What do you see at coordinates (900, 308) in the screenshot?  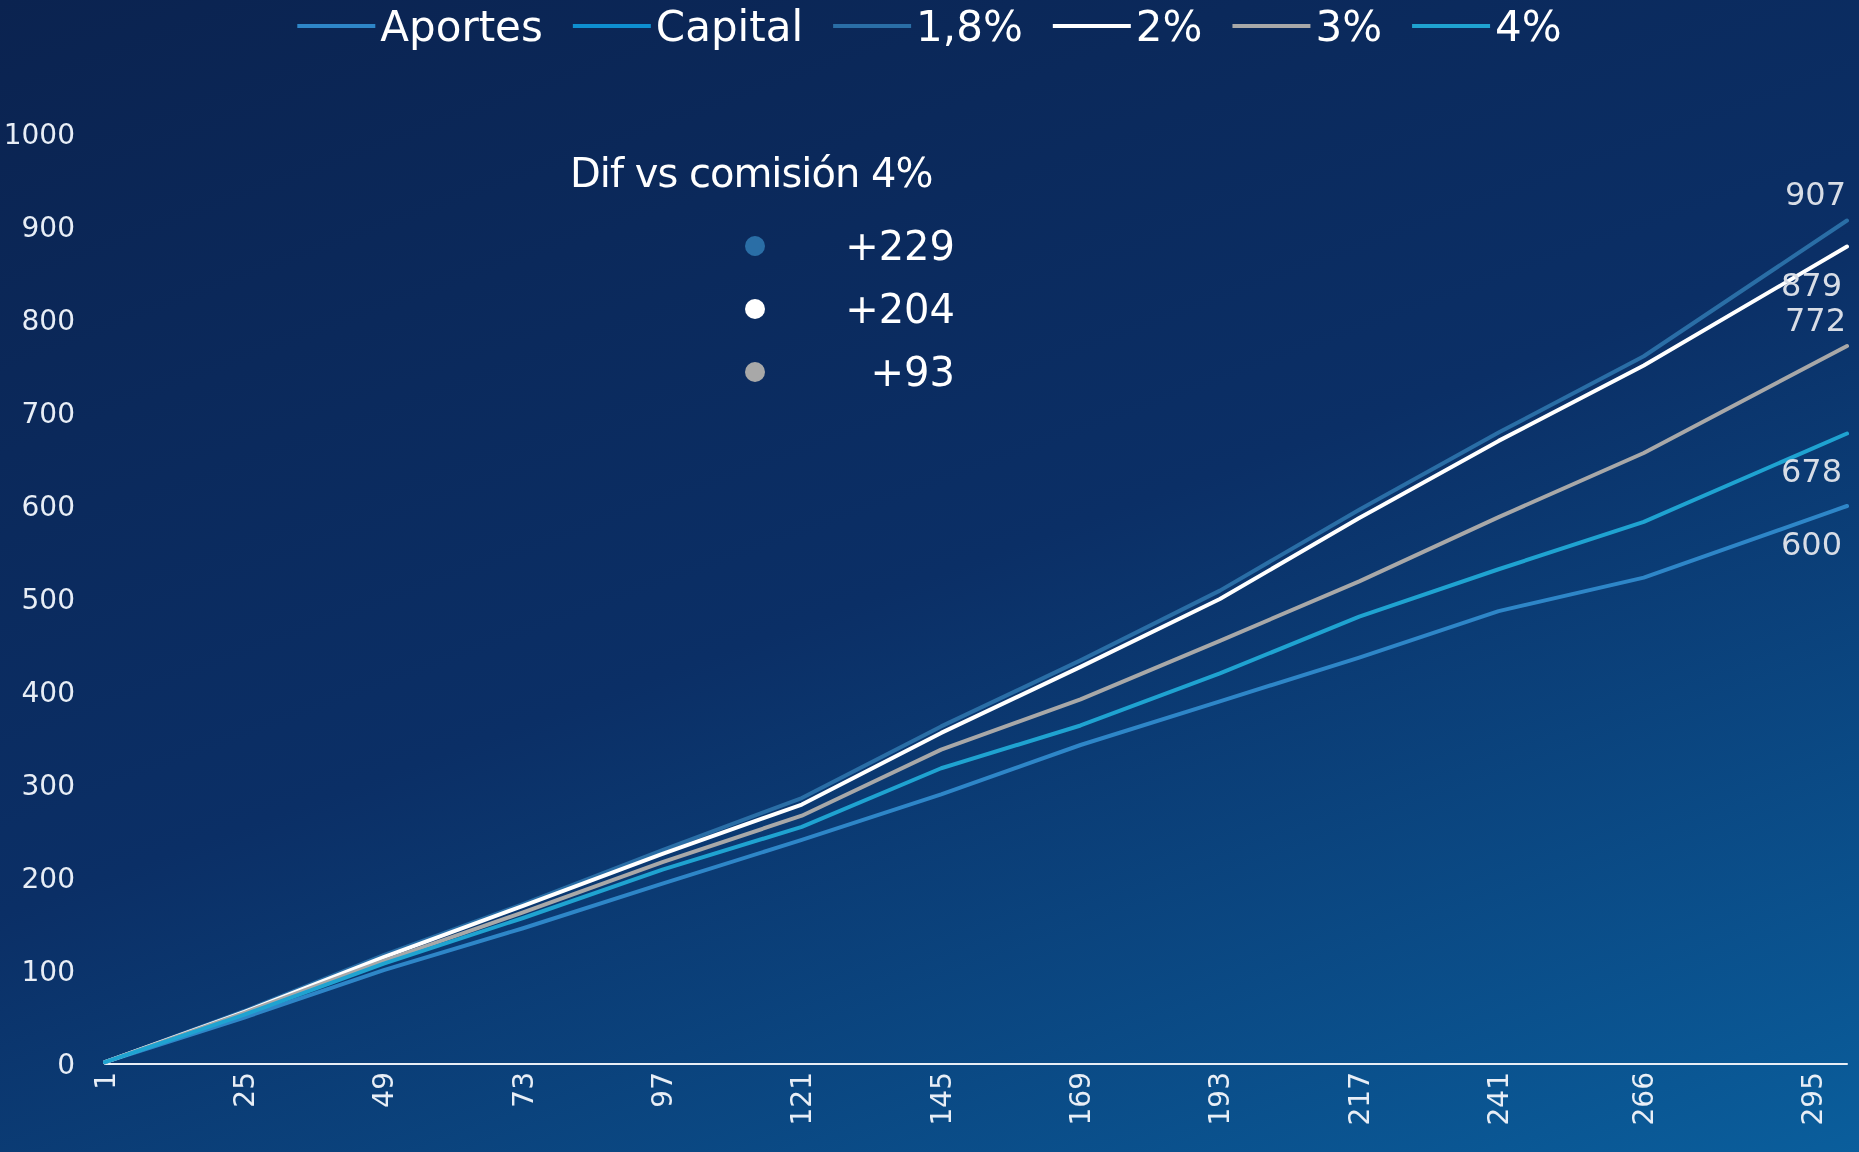 I see `annotation: +204` at bounding box center [900, 308].